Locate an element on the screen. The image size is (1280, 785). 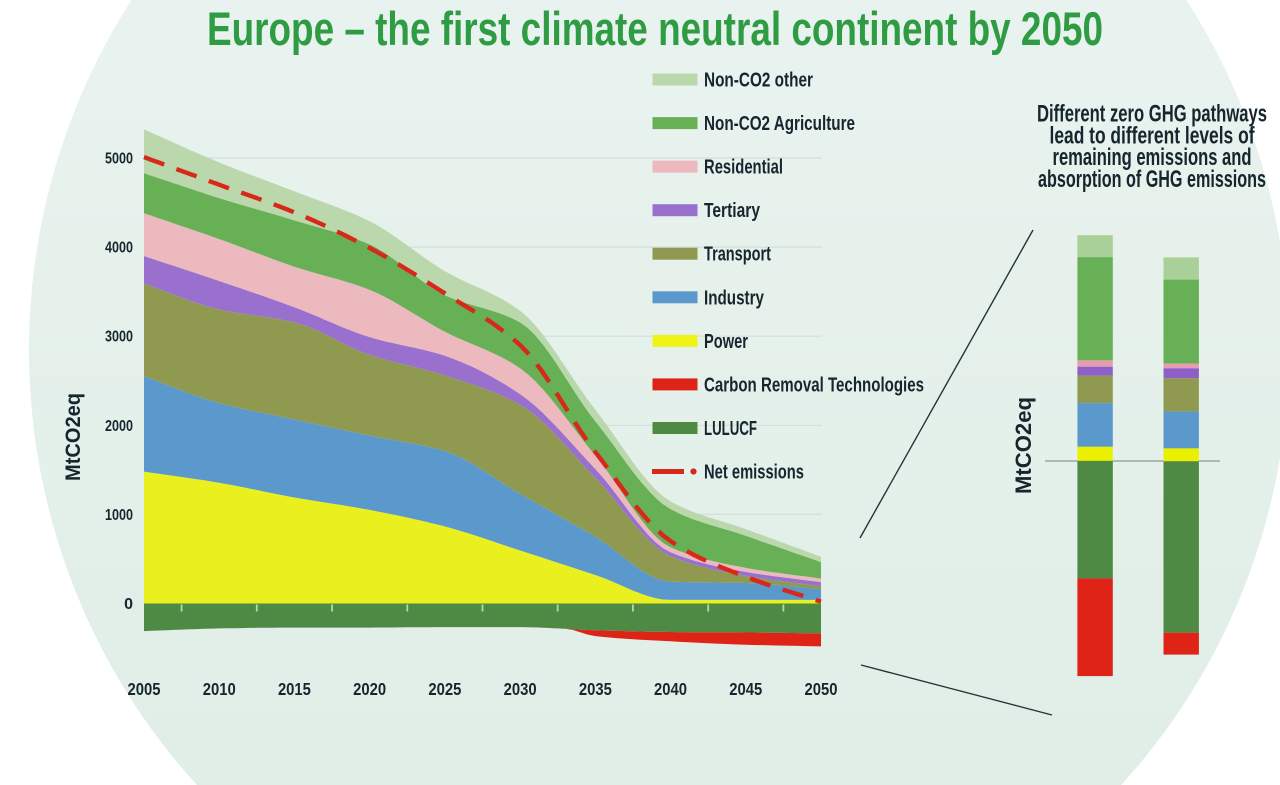
svg-text: 0 is located at coordinates (128, 604).